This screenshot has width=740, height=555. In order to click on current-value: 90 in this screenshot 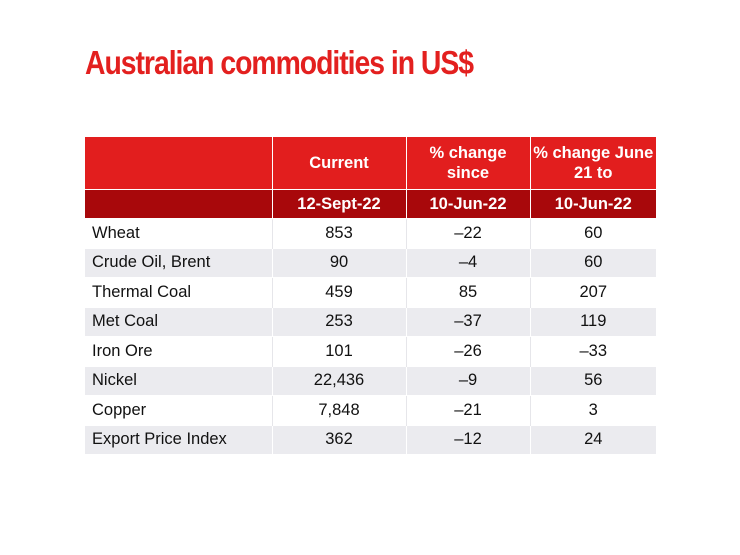, I will do `click(339, 262)`.